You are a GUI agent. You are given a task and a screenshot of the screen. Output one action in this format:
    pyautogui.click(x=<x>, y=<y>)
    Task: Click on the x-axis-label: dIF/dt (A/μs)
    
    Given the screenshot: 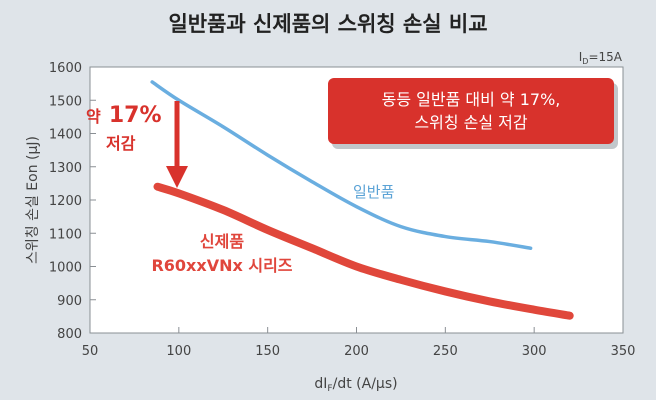 What is the action you would take?
    pyautogui.click(x=355, y=385)
    